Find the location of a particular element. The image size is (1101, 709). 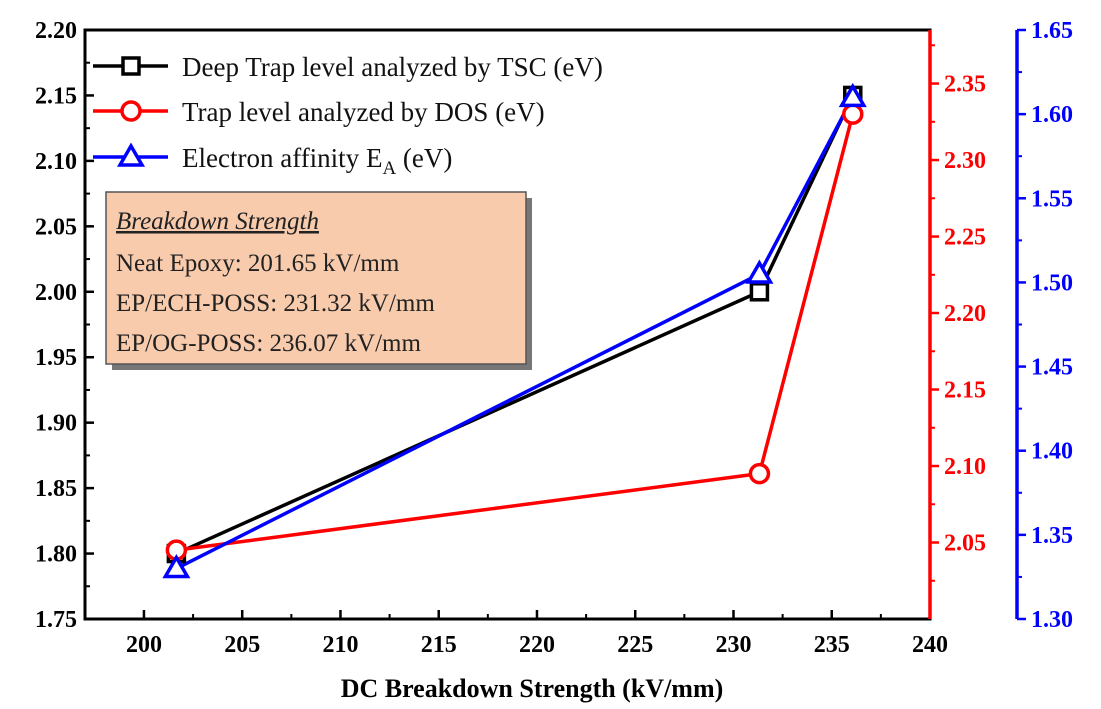

right-red-tick-label: 2.15 is located at coordinates (965, 391).